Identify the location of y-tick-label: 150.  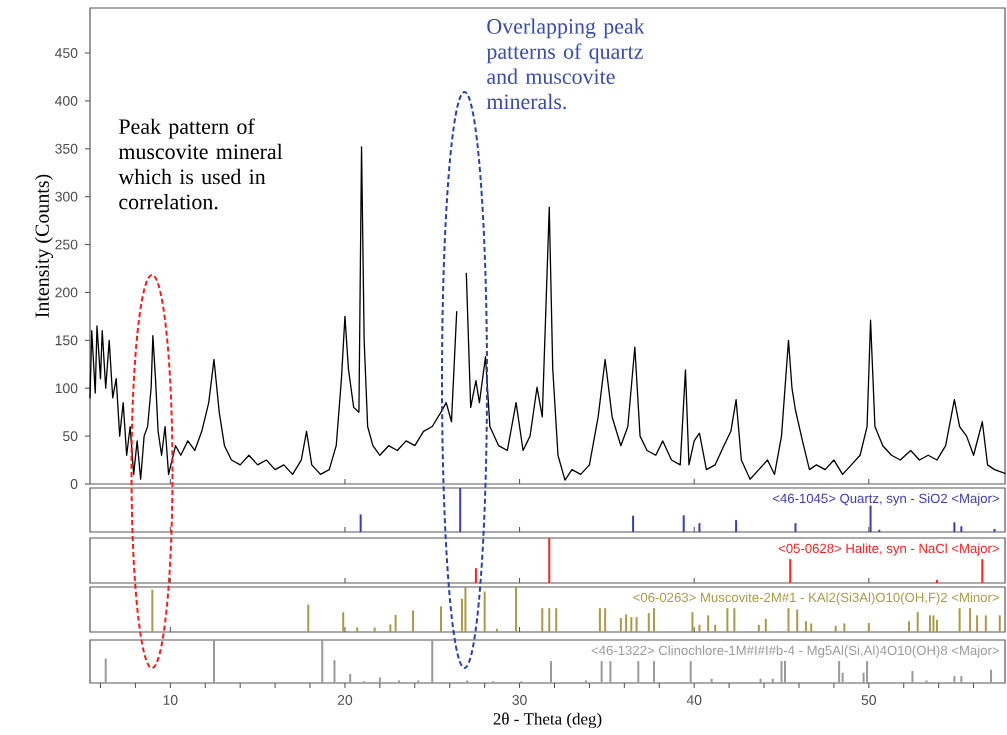
(66, 340).